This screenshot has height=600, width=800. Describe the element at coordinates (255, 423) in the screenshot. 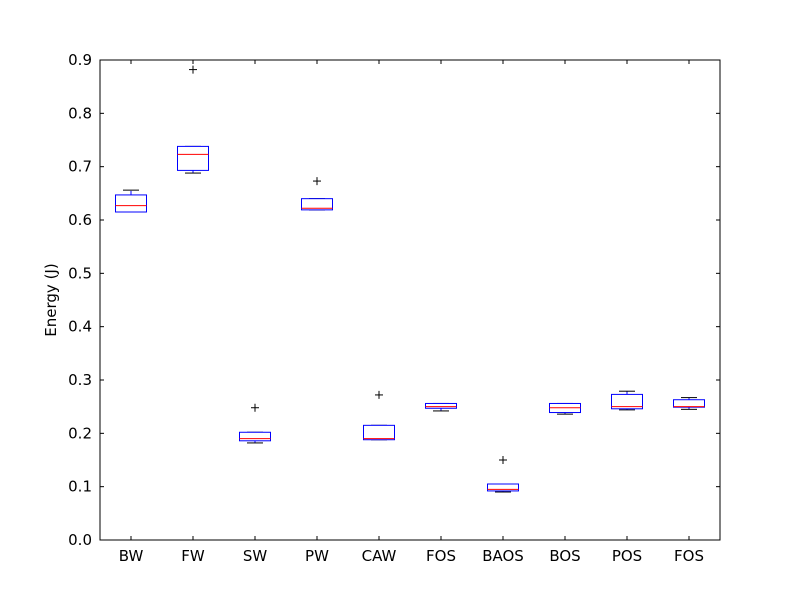

I see `box-sw` at that location.